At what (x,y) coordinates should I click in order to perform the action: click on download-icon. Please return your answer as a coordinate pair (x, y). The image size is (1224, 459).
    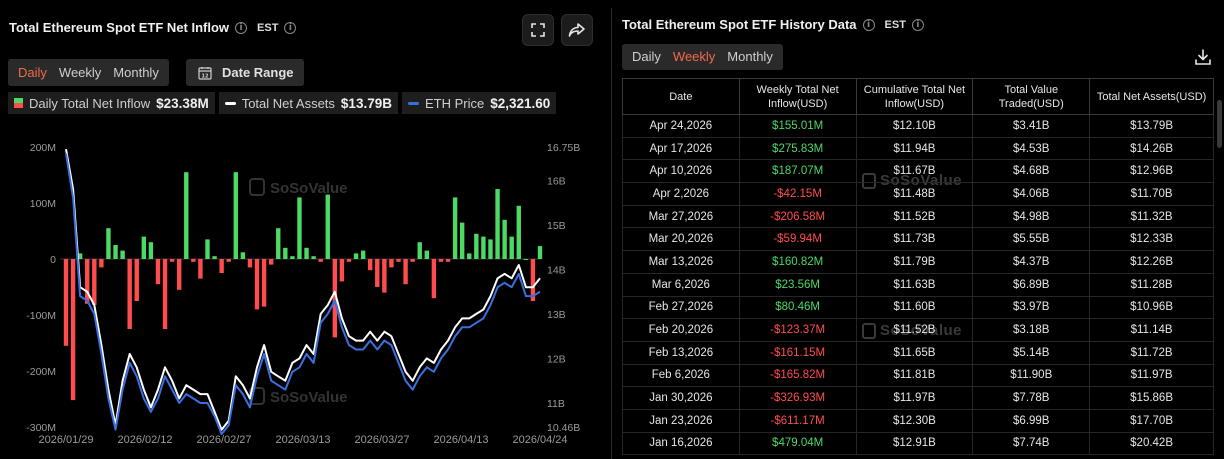
    Looking at the image, I should click on (1203, 57).